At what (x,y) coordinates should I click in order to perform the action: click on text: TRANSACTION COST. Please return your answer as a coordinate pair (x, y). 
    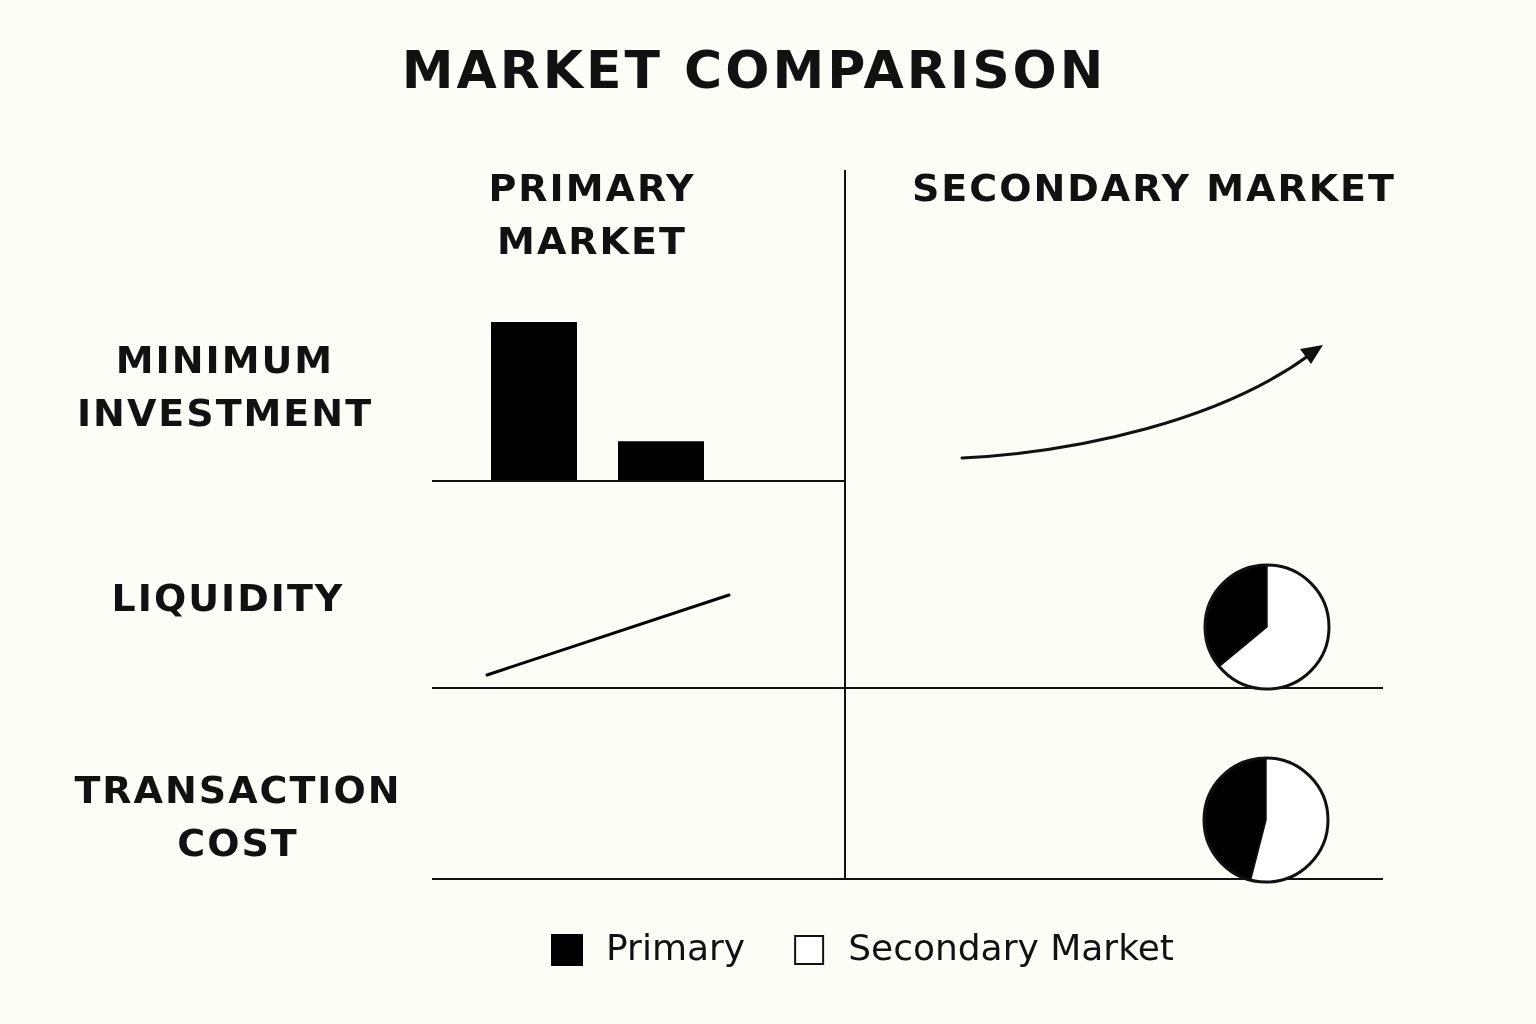
    Looking at the image, I should click on (238, 816).